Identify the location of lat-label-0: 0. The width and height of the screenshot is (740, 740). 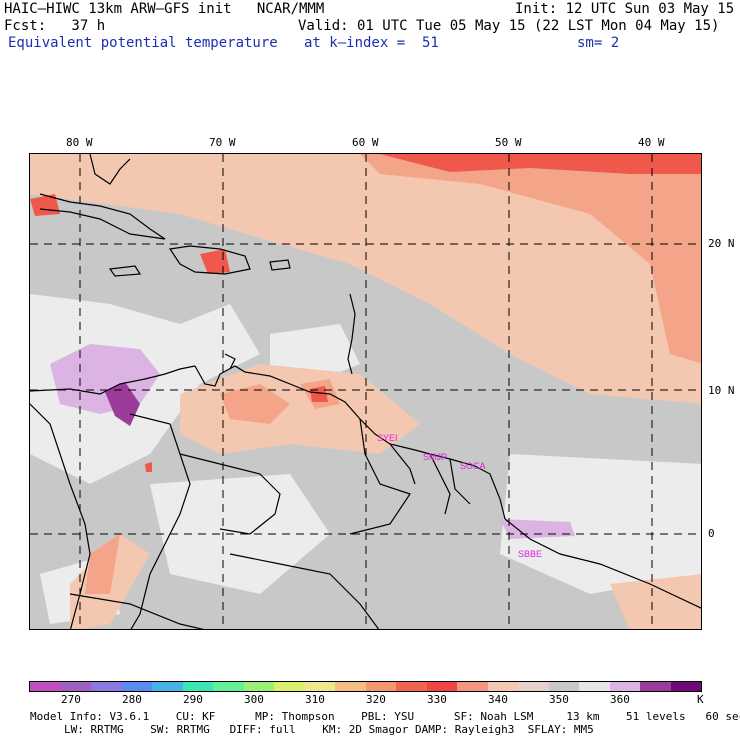
(711, 533).